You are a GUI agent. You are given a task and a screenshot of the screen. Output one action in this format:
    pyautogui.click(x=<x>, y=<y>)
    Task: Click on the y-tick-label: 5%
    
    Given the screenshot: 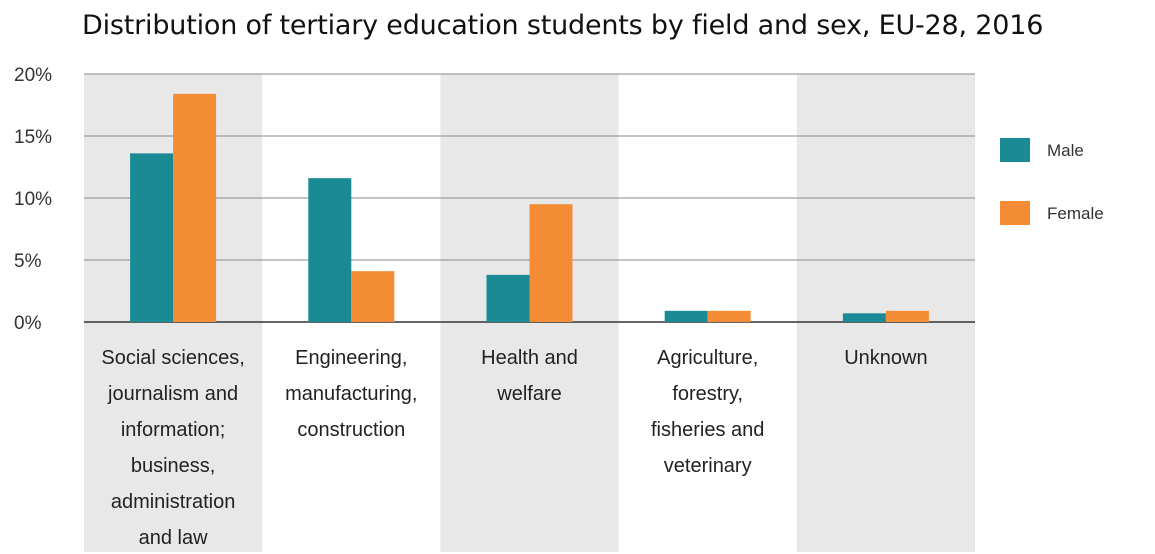 What is the action you would take?
    pyautogui.click(x=28, y=261)
    